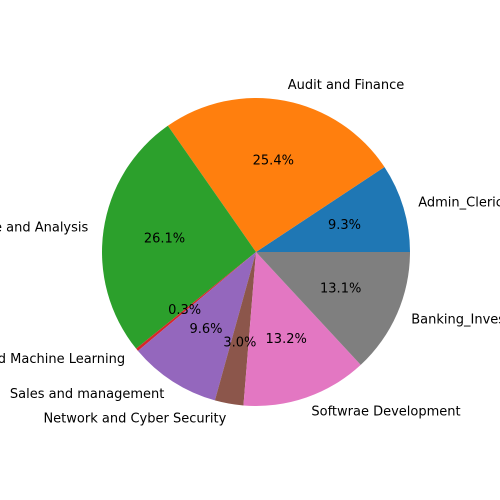 The image size is (500, 500). Describe the element at coordinates (87, 394) in the screenshot. I see `pie-category-label-sales-and-management: Sales and management` at that location.